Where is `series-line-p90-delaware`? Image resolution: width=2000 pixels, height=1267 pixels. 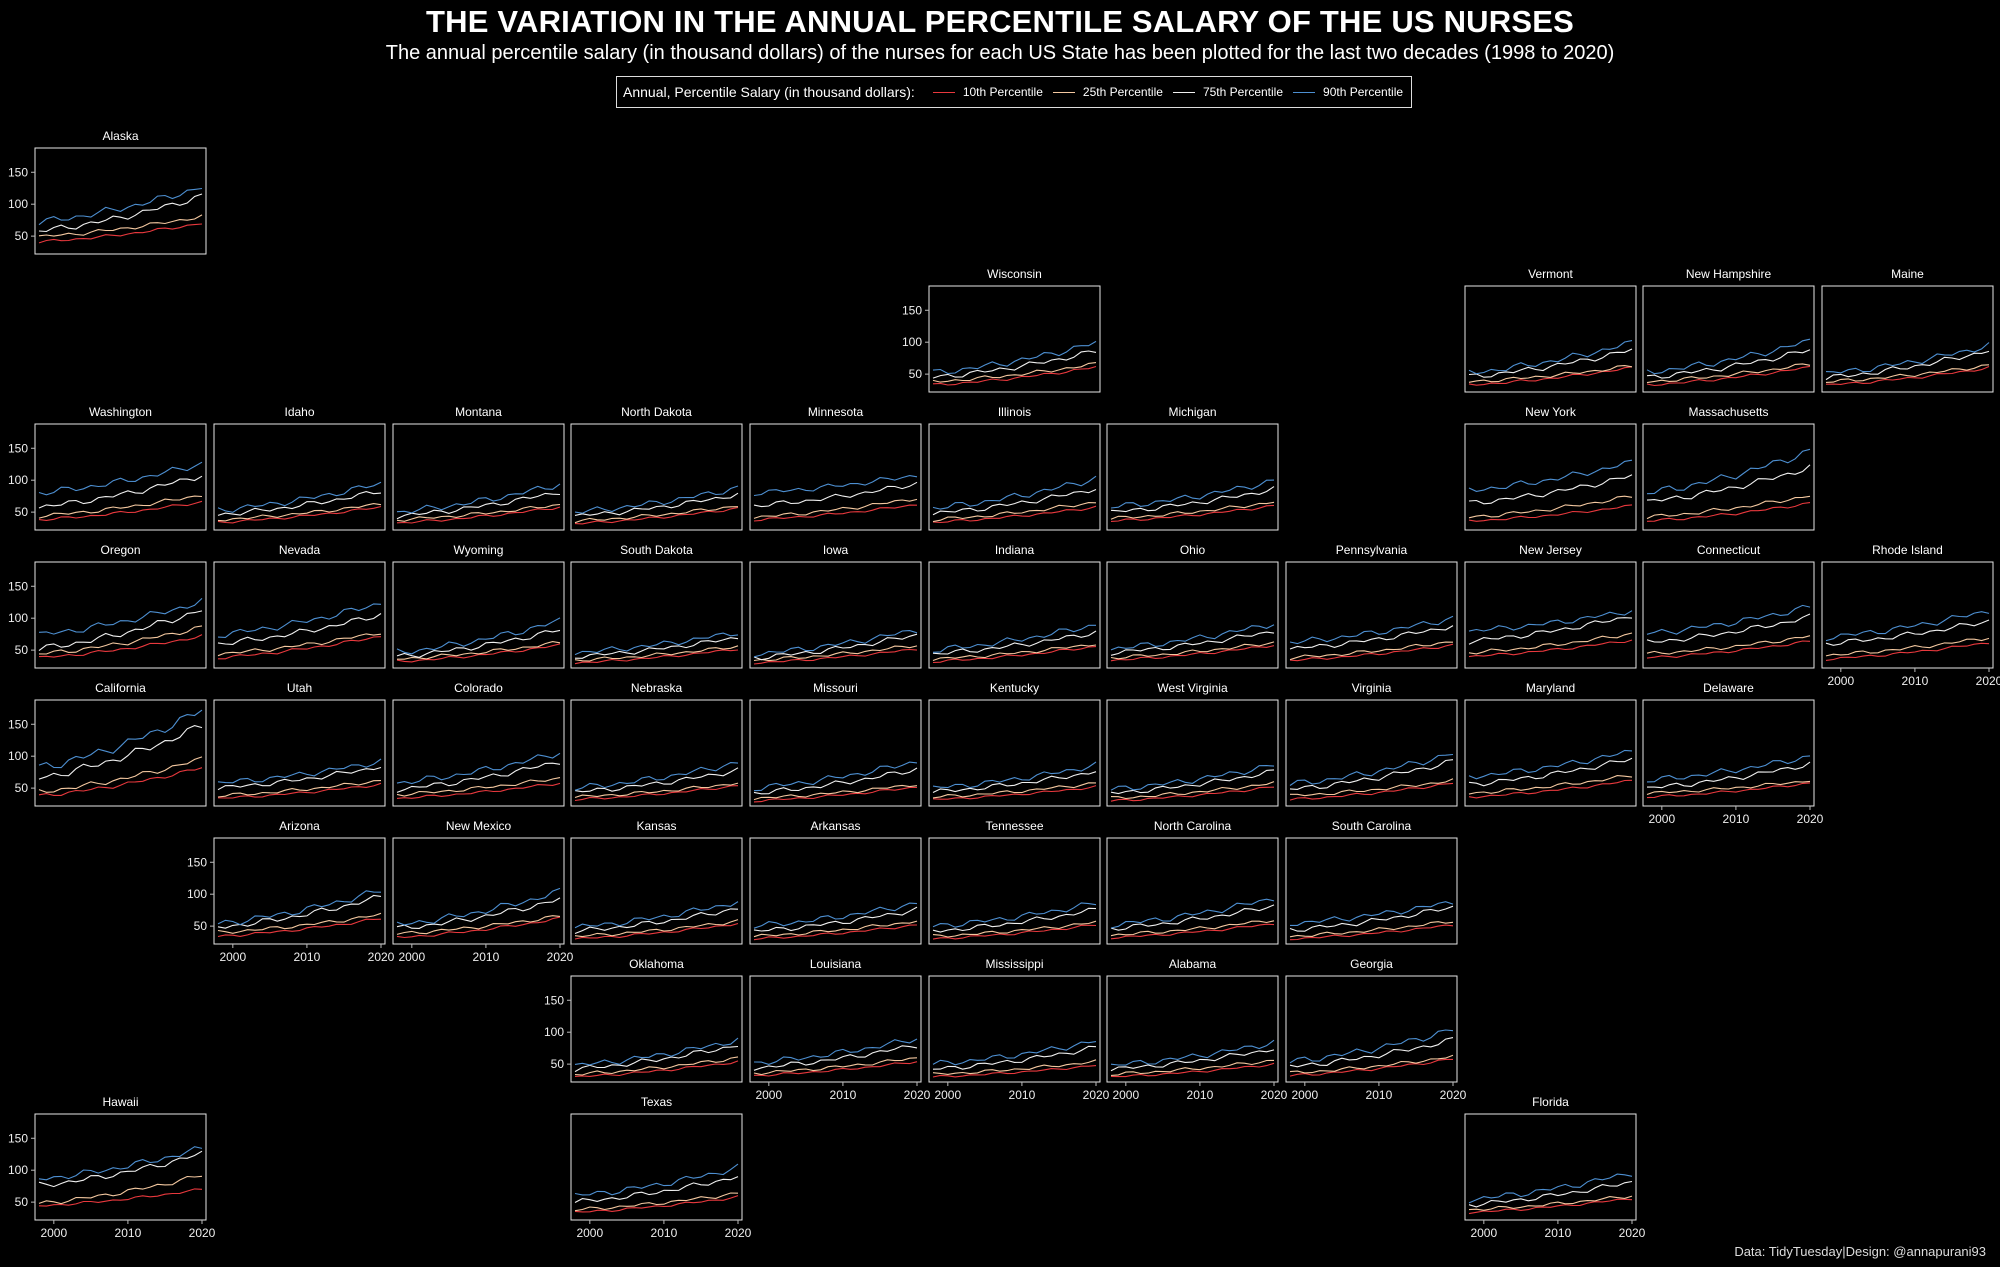 series-line-p90-delaware is located at coordinates (1728, 769).